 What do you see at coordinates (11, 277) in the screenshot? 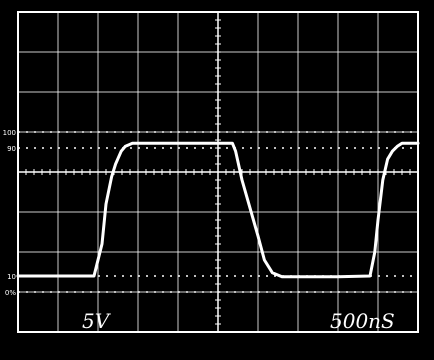
I see `reference-level-label: 10` at bounding box center [11, 277].